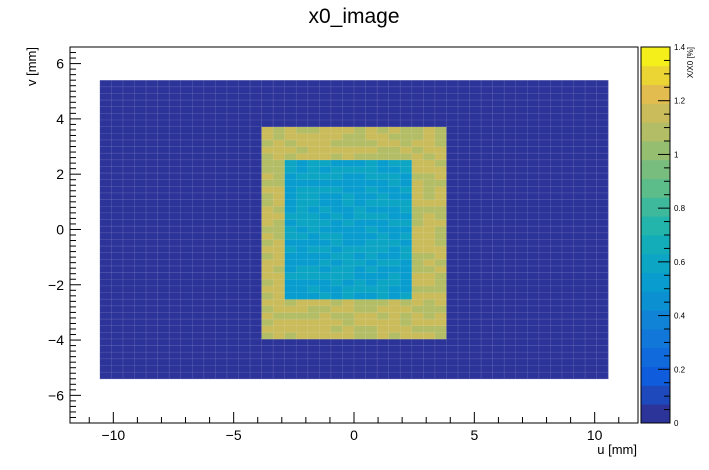 The image size is (709, 470). What do you see at coordinates (113, 435) in the screenshot?
I see `x-tick-label: −10` at bounding box center [113, 435].